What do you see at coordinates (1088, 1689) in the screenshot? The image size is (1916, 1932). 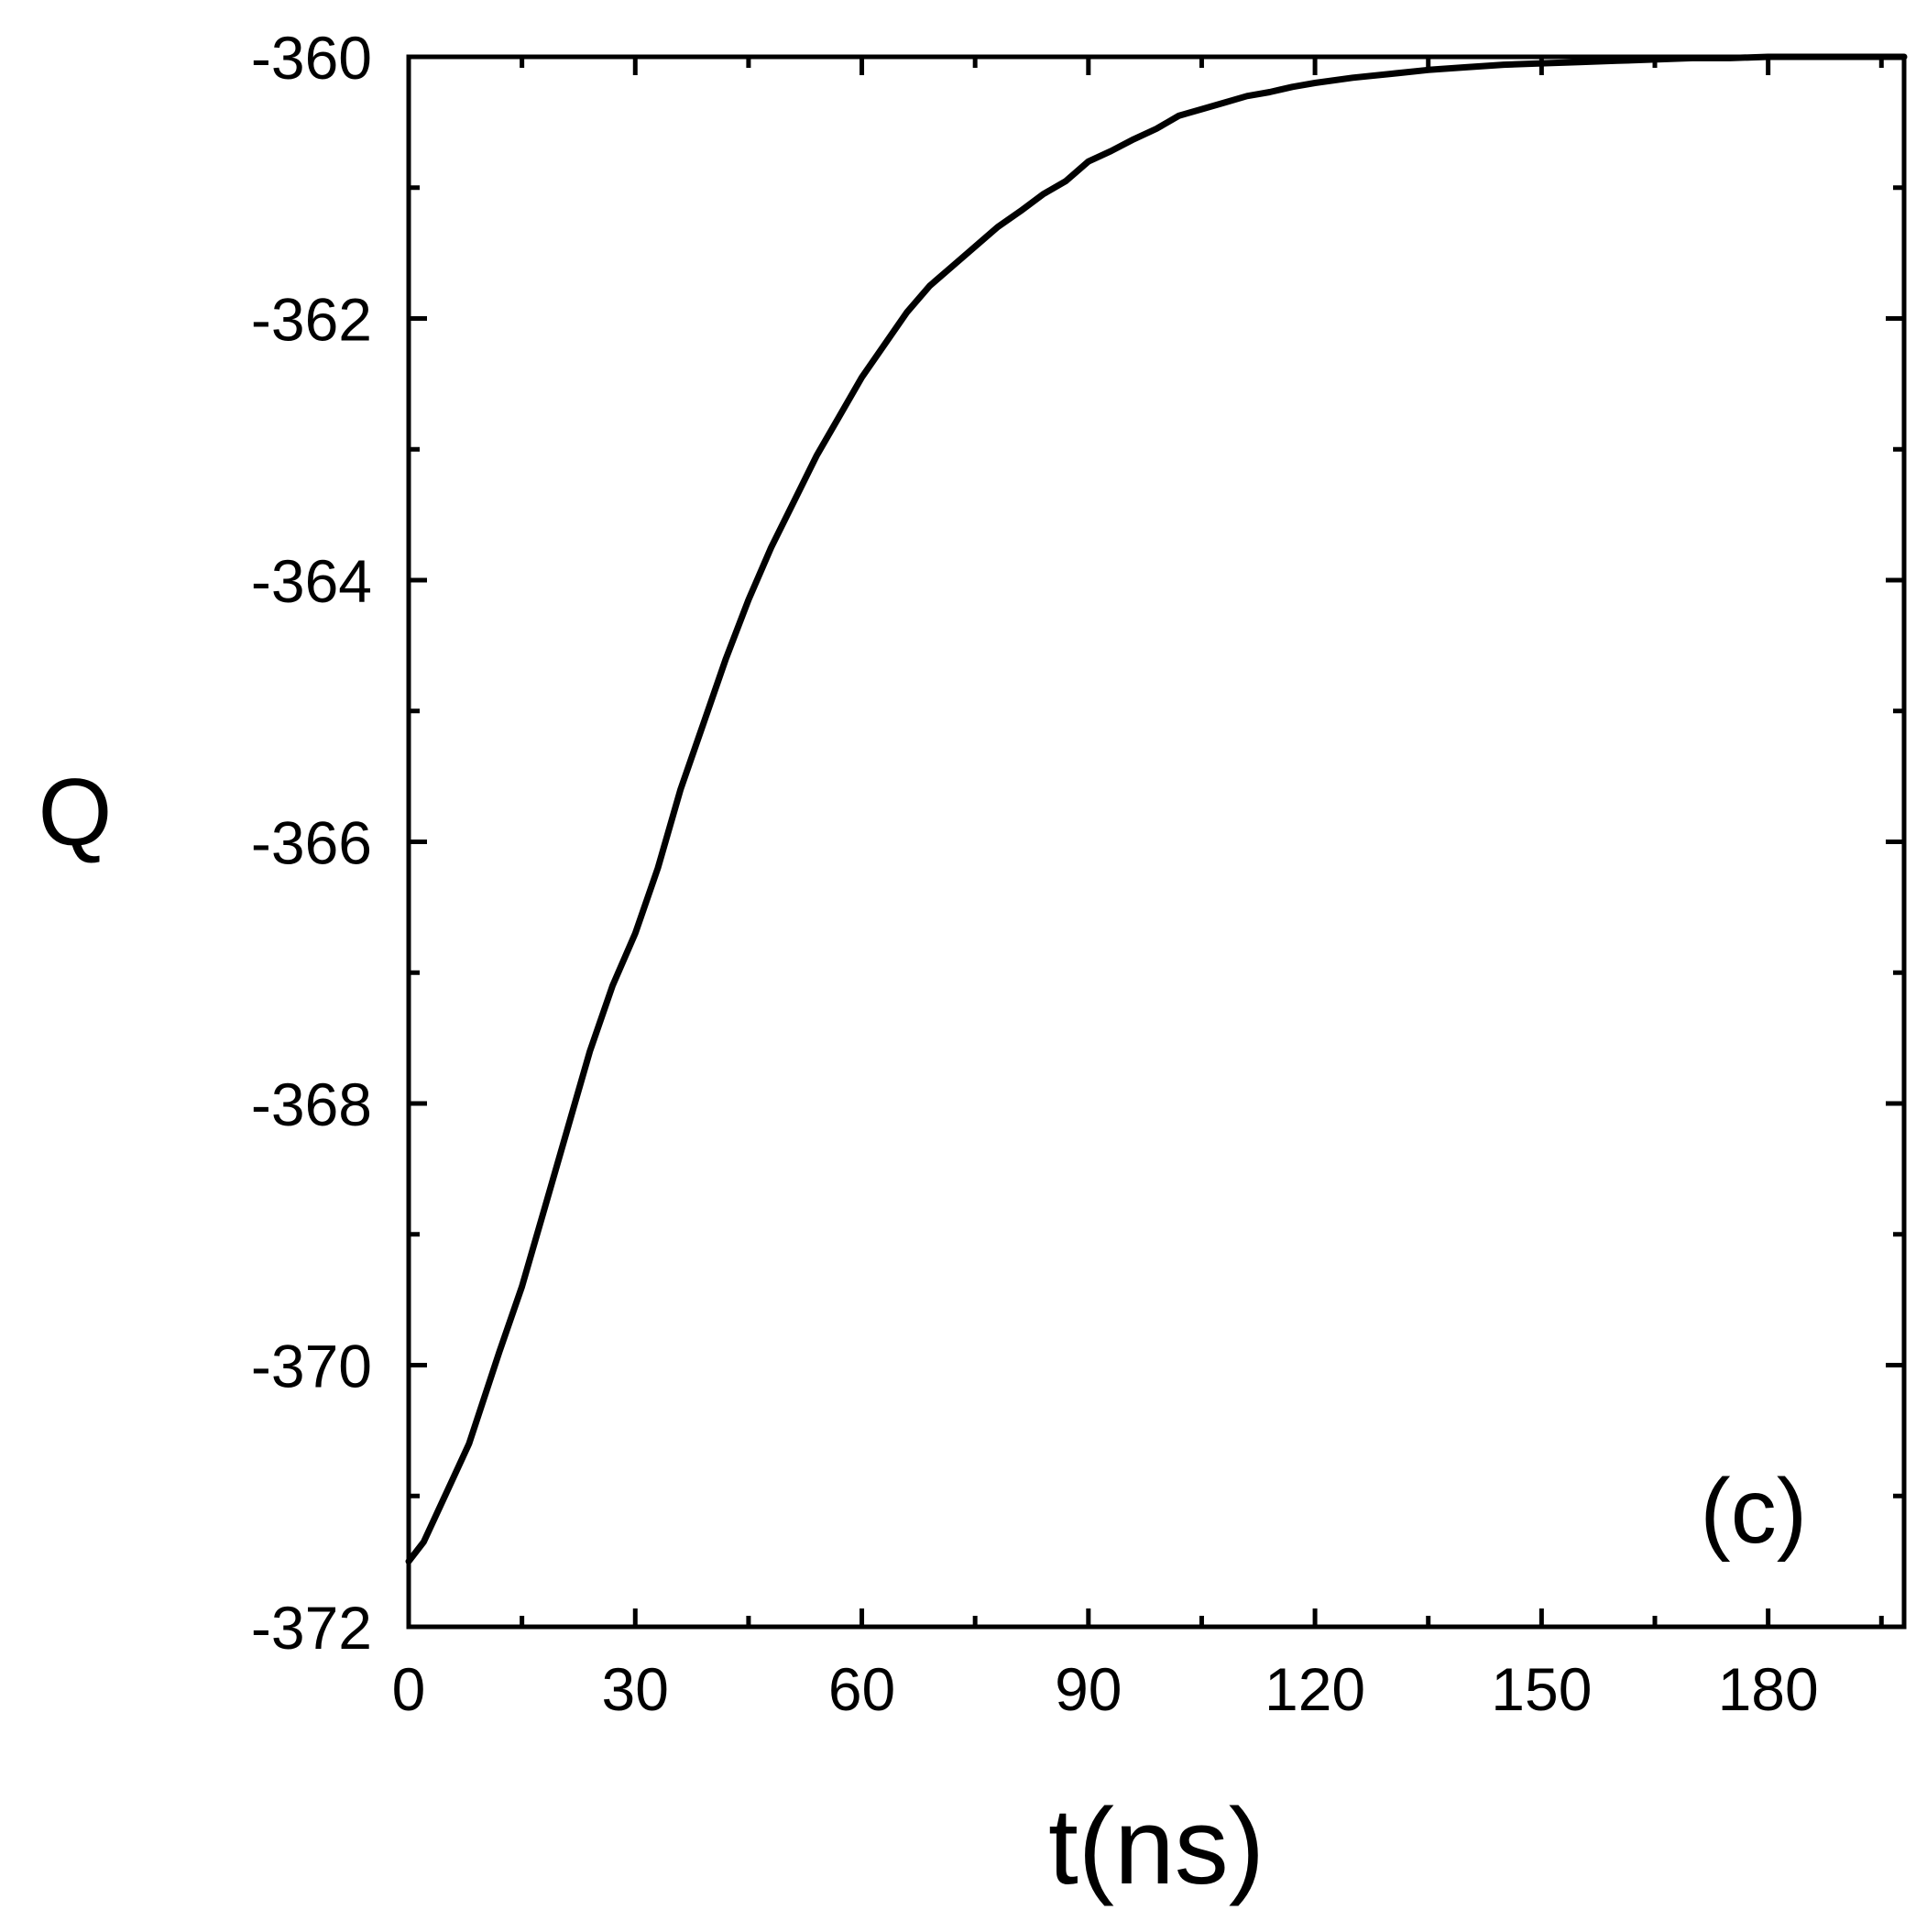 I see `x-tick-label: 90` at bounding box center [1088, 1689].